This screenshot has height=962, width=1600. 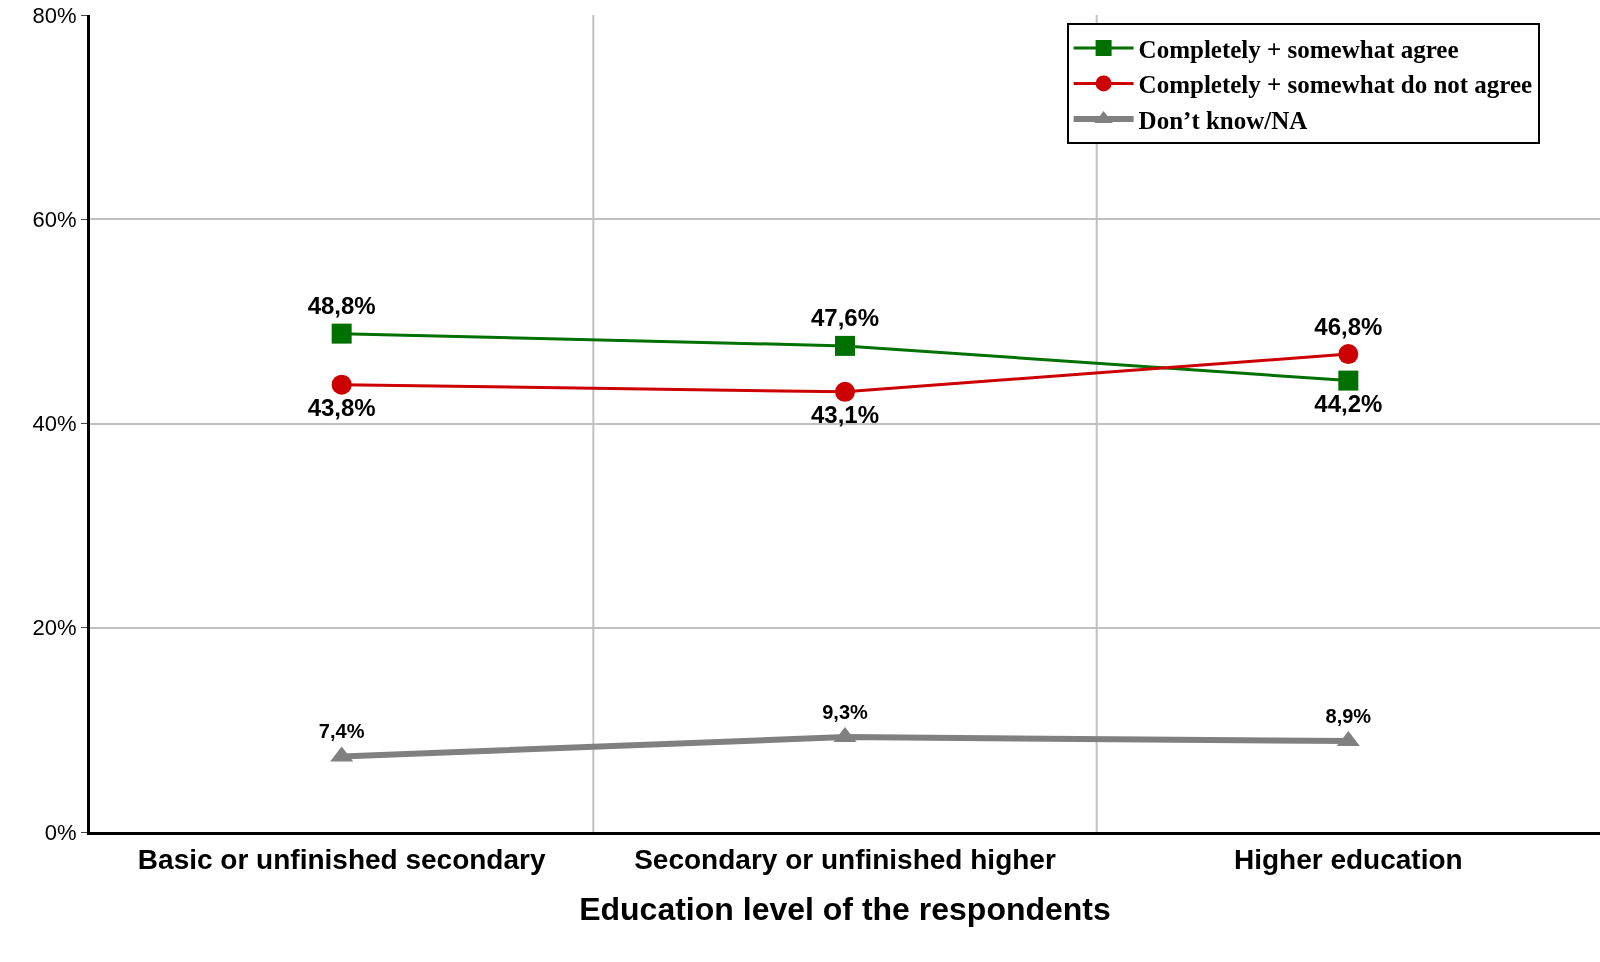 I want to click on data-label: 7,4%, so click(x=341, y=730).